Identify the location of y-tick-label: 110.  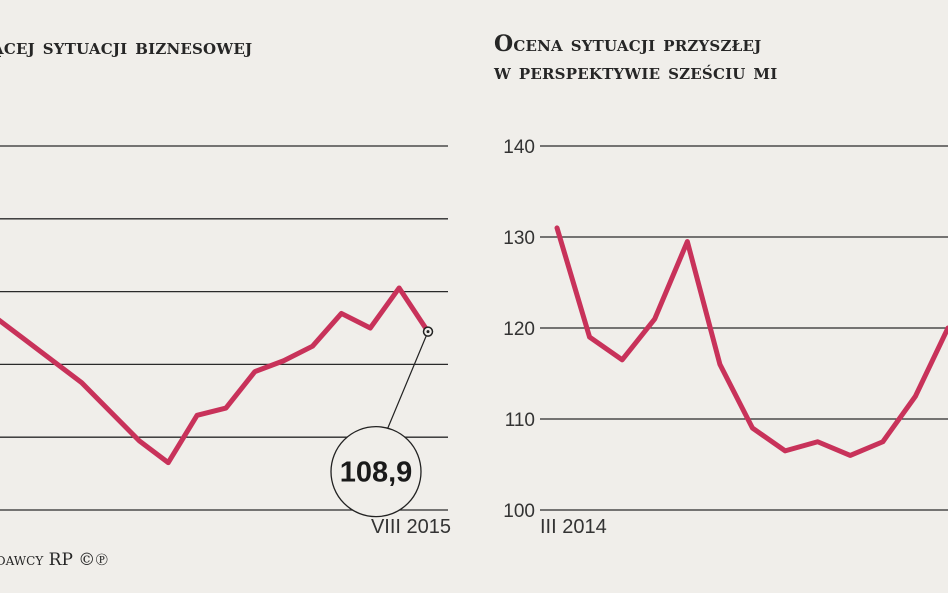
(520, 420).